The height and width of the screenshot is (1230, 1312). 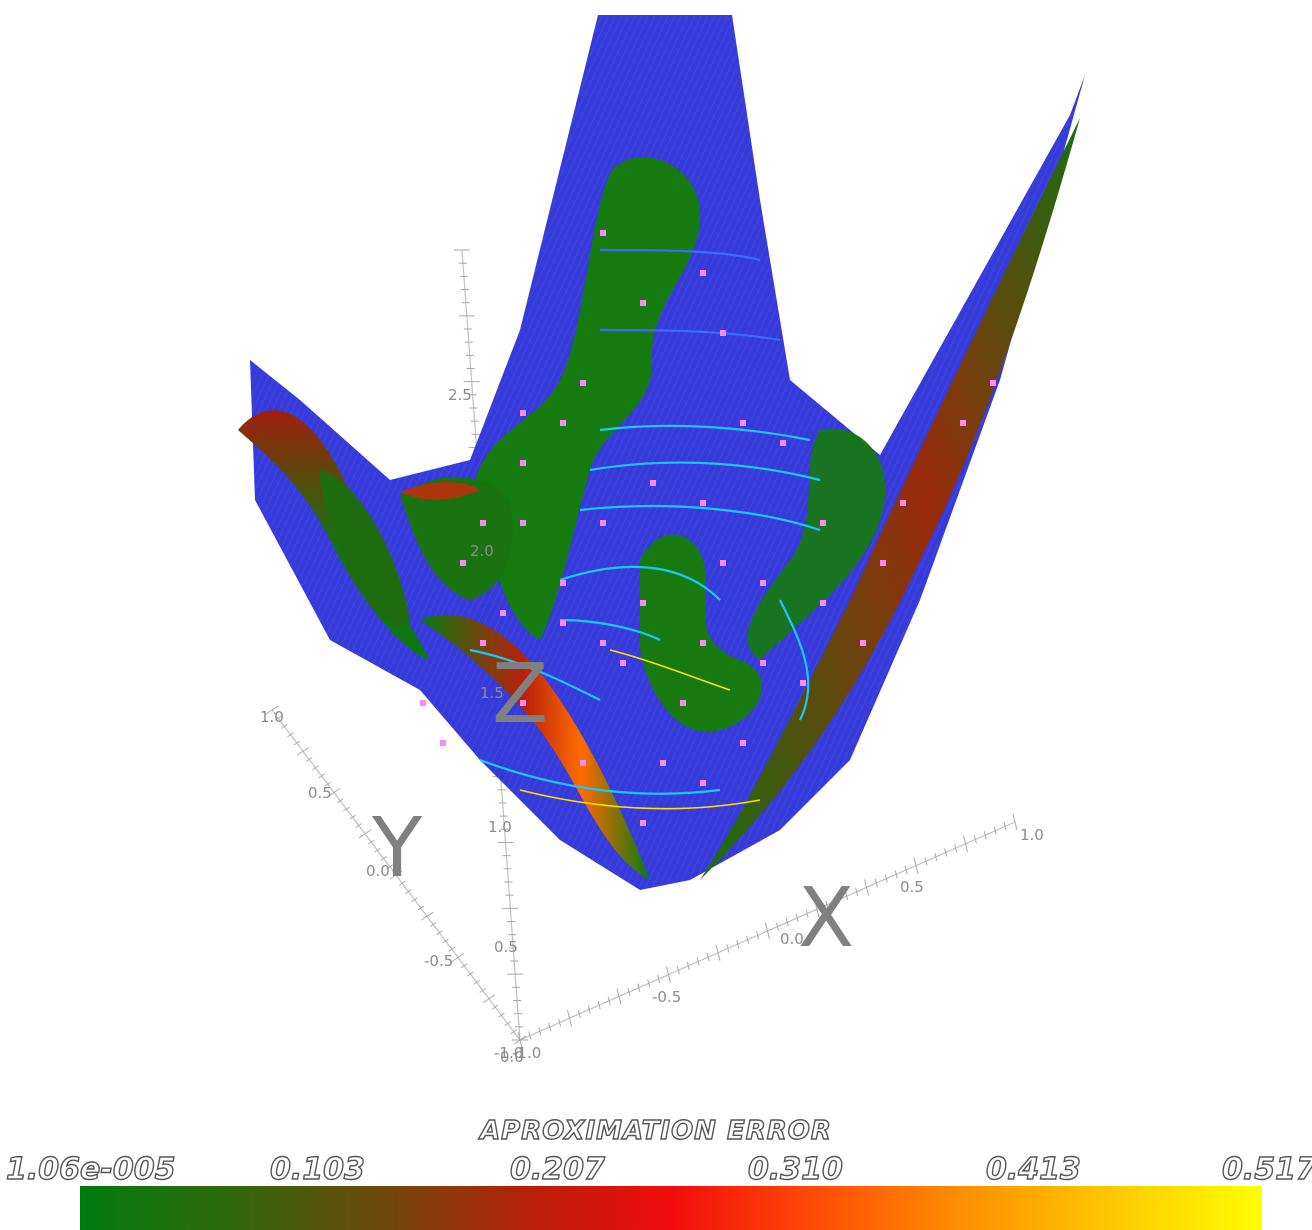 I want to click on surface-red-ridge-top, so click(x=440, y=490).